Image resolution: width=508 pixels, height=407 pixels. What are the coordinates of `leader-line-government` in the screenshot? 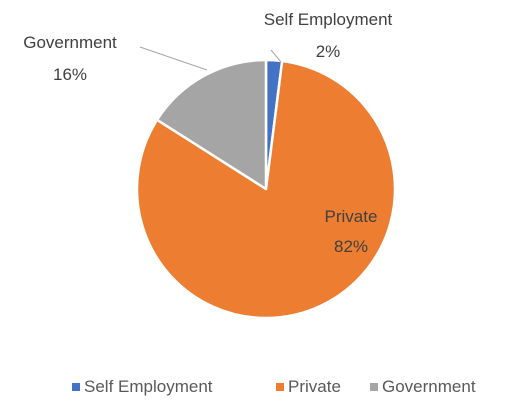 It's located at (173, 58).